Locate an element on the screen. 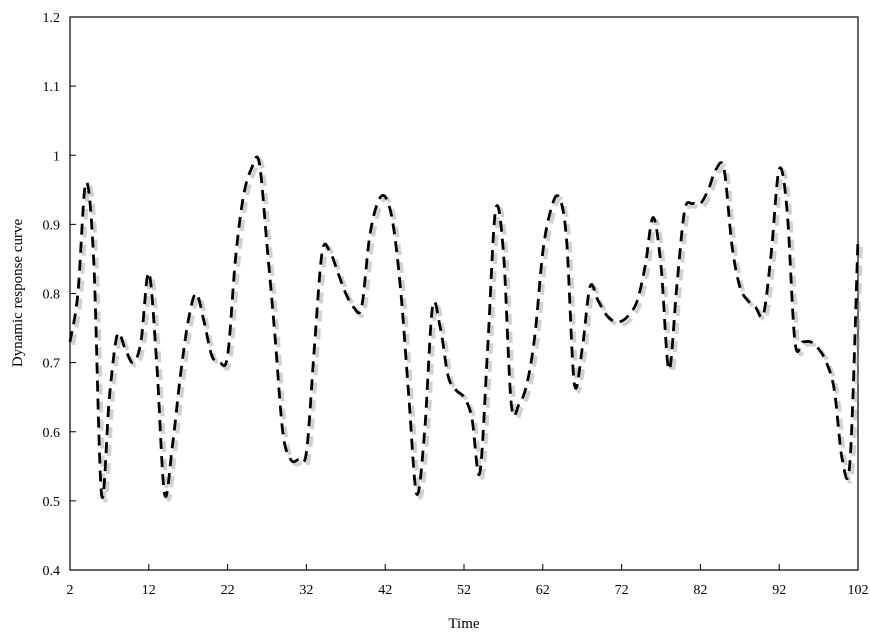  y-tick-label: 1.2 is located at coordinates (52, 18).